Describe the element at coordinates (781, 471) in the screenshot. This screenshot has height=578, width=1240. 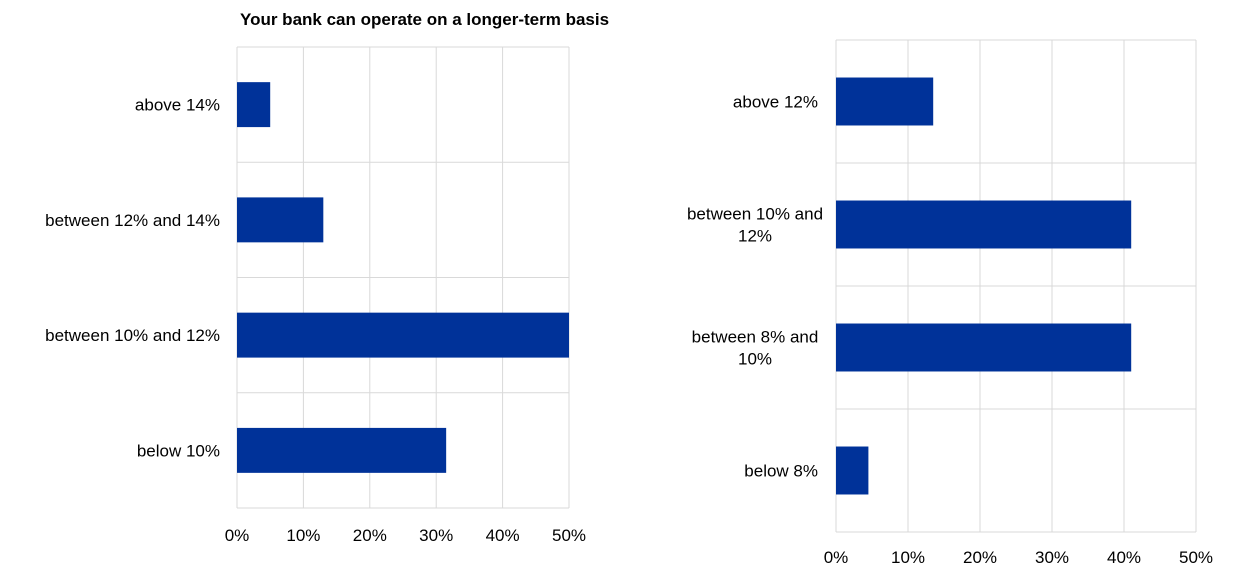
I see `category-label: below 8%` at that location.